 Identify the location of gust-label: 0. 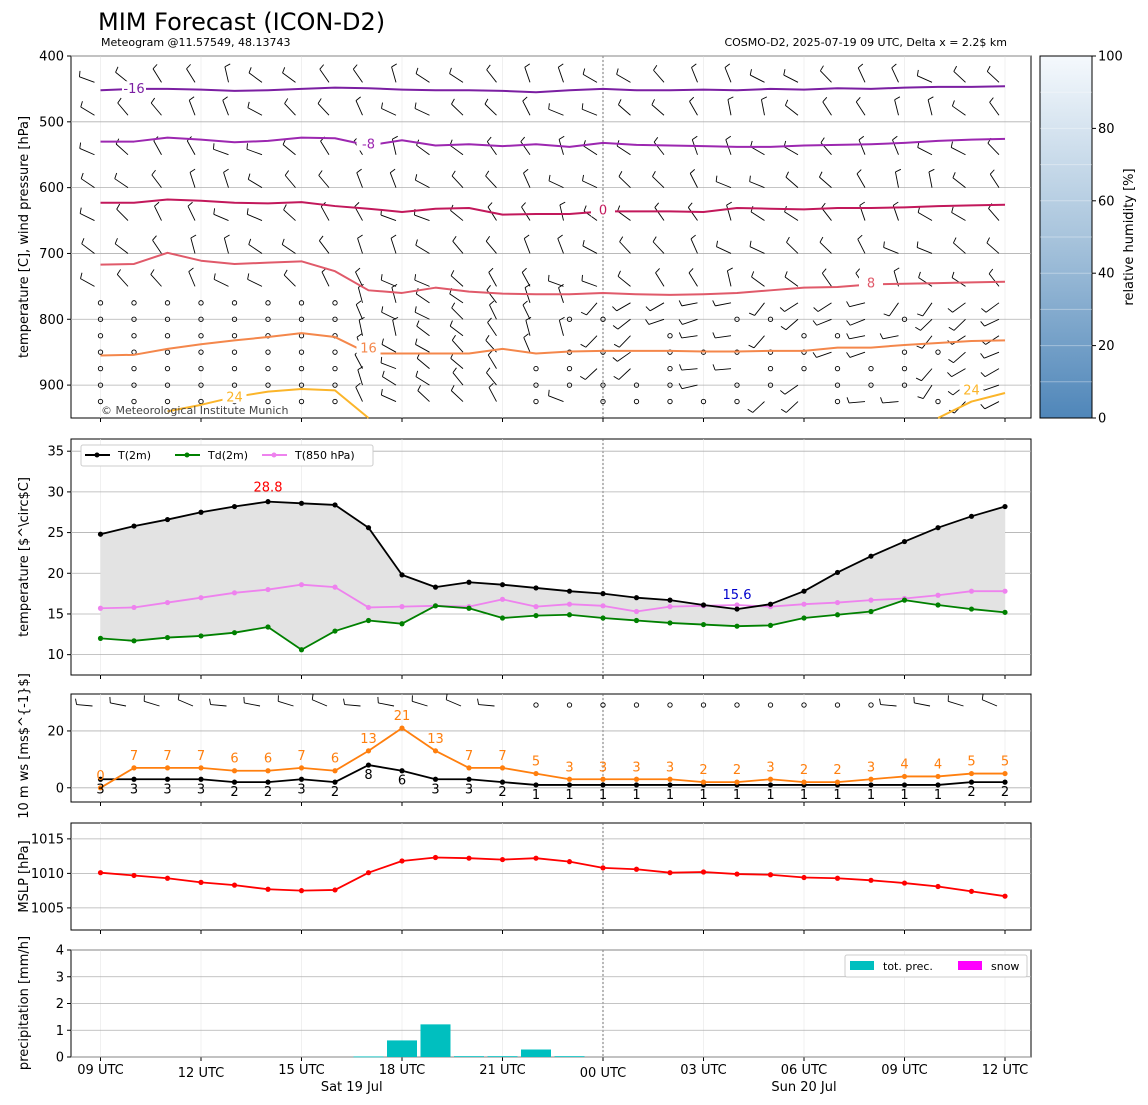
(100, 776).